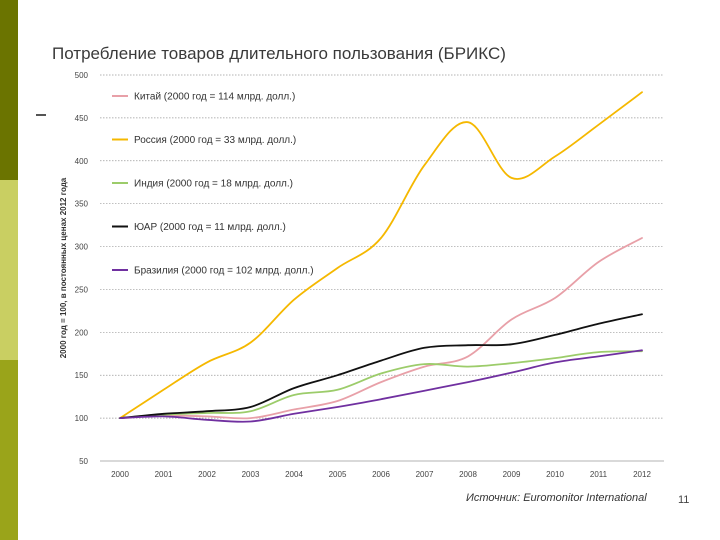 Image resolution: width=720 pixels, height=540 pixels. I want to click on x-tick-label-2001: 2001, so click(164, 474).